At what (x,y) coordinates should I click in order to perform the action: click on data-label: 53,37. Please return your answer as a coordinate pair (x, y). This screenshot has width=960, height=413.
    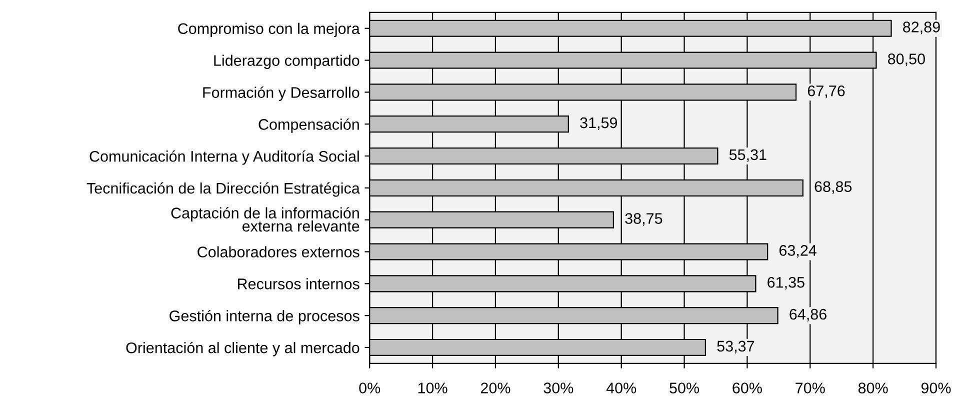
    Looking at the image, I should click on (735, 347).